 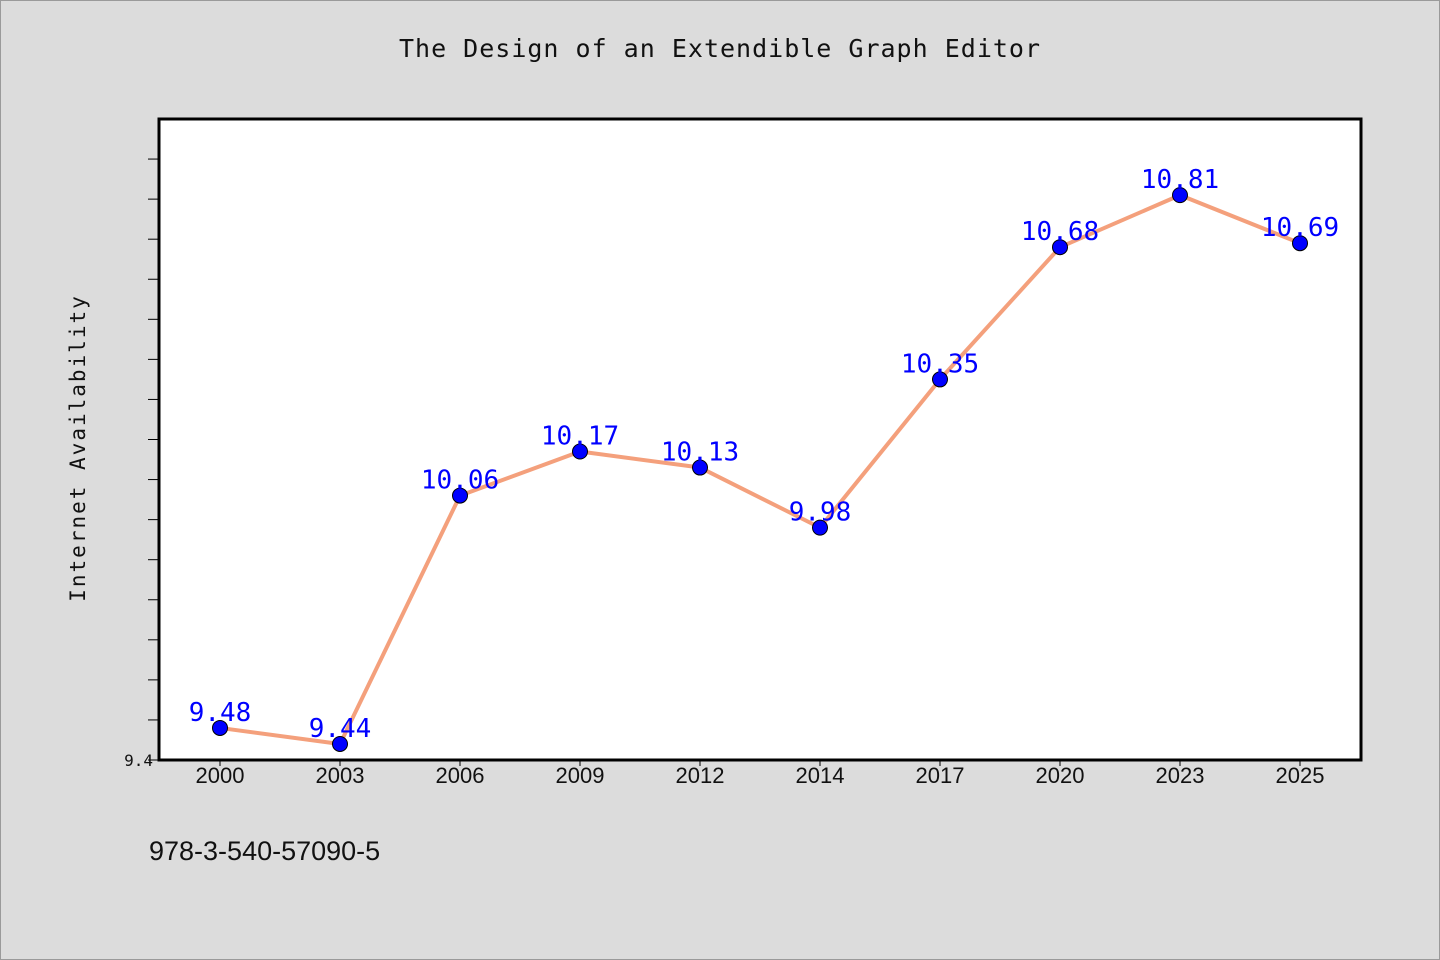 I want to click on x-tick-label-2017: 2017, so click(x=940, y=775).